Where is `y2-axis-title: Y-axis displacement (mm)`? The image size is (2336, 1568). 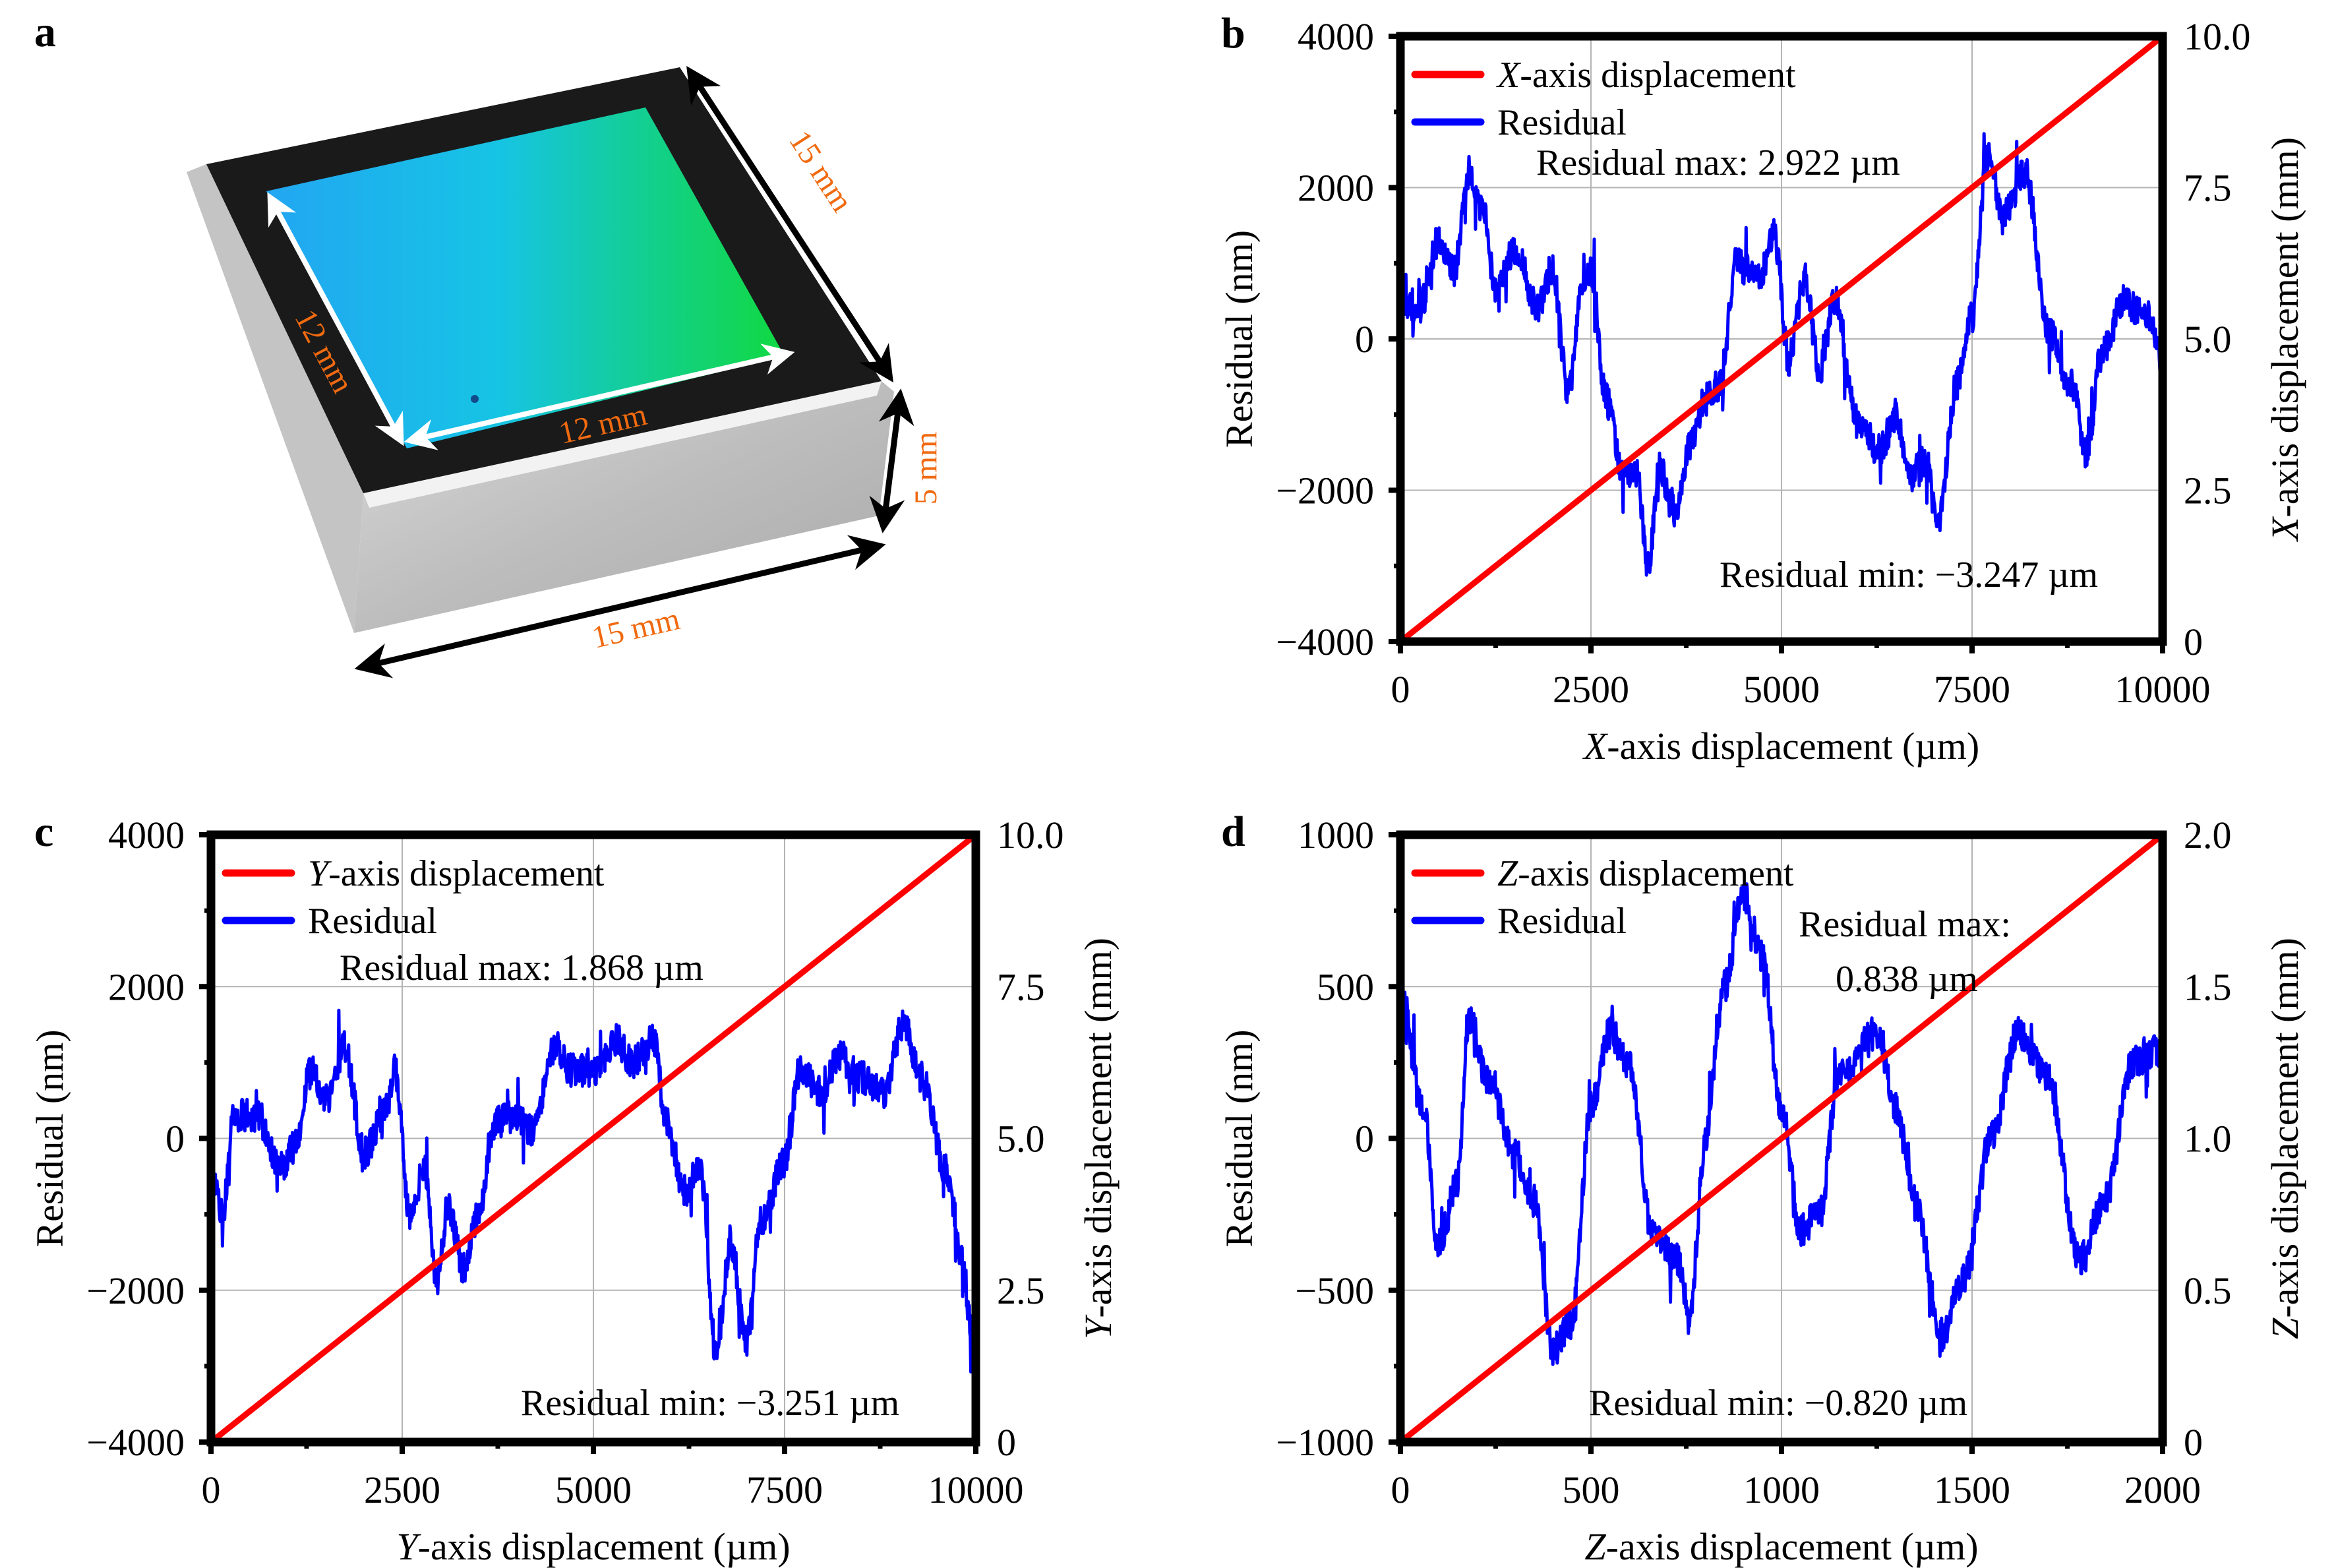 y2-axis-title: Y-axis displacement (mm) is located at coordinates (1098, 1138).